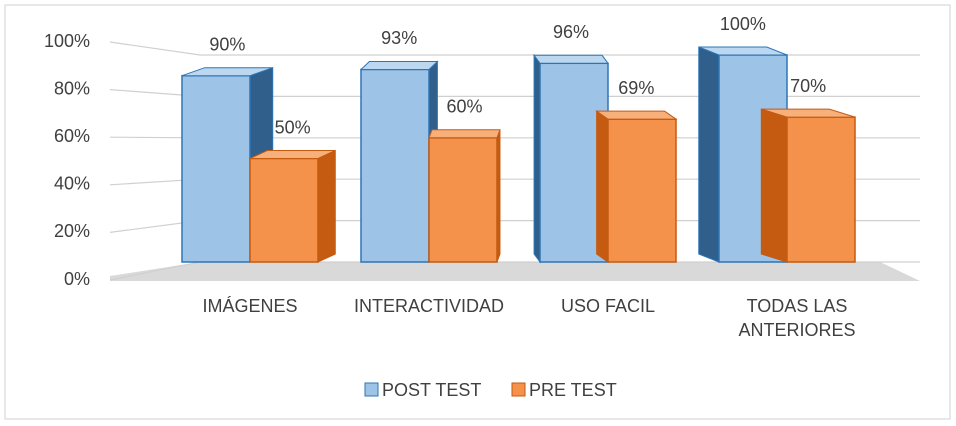 The height and width of the screenshot is (426, 956). I want to click on y-tick-label: 20%, so click(72, 231).